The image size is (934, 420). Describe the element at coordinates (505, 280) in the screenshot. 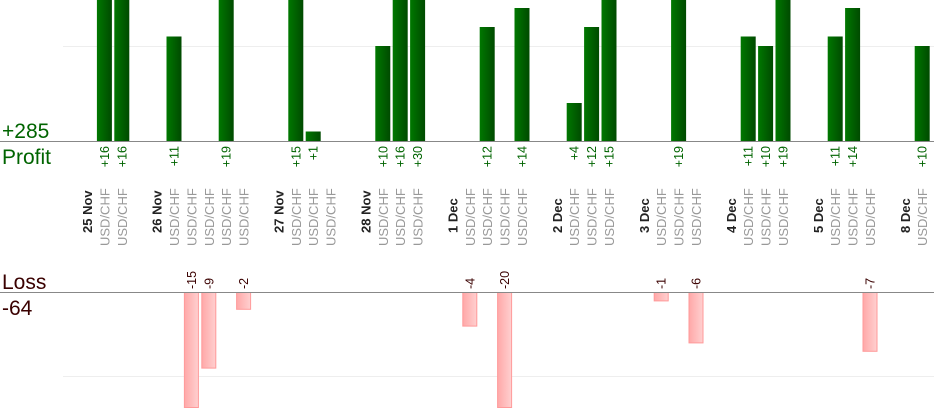

I see `loss-value-label: -20` at that location.